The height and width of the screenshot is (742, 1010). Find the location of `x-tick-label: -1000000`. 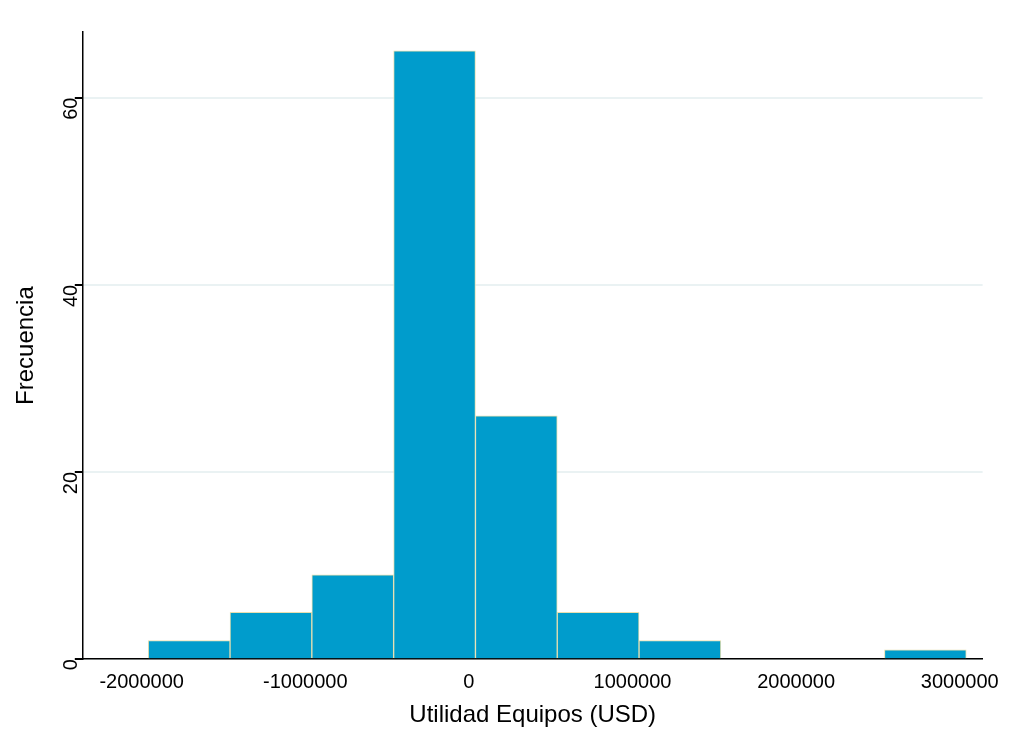

x-tick-label: -1000000 is located at coordinates (305, 680).